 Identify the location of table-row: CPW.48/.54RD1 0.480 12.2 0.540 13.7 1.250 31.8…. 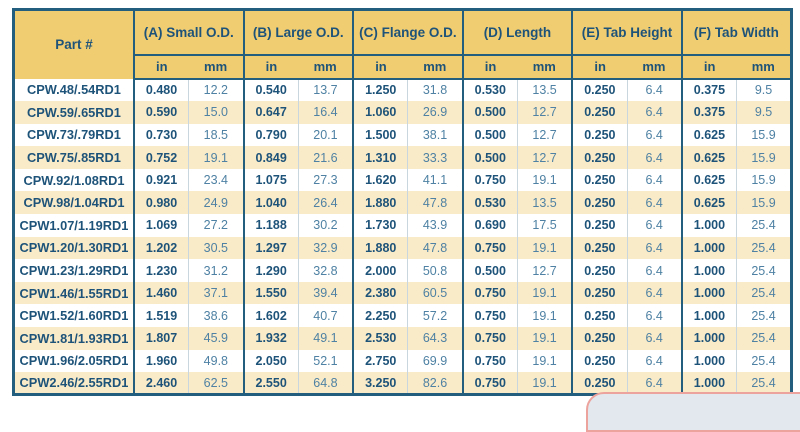
(402, 90).